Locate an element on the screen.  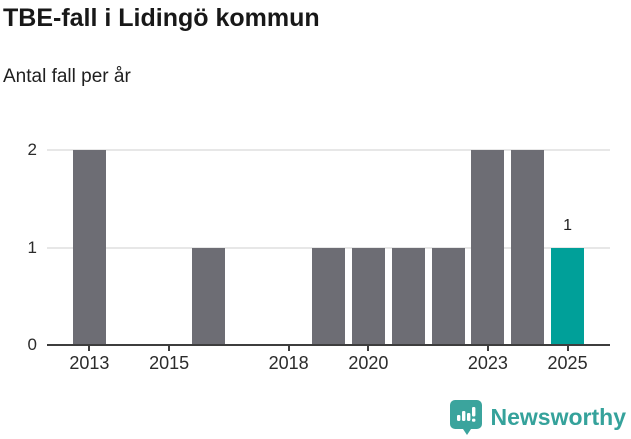
y-tick-label-0: 0 is located at coordinates (32, 344).